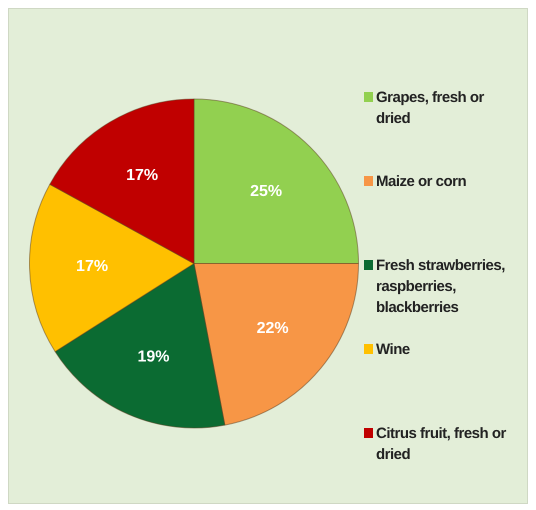  Describe the element at coordinates (421, 182) in the screenshot. I see `legend-label: Maize or corn` at that location.